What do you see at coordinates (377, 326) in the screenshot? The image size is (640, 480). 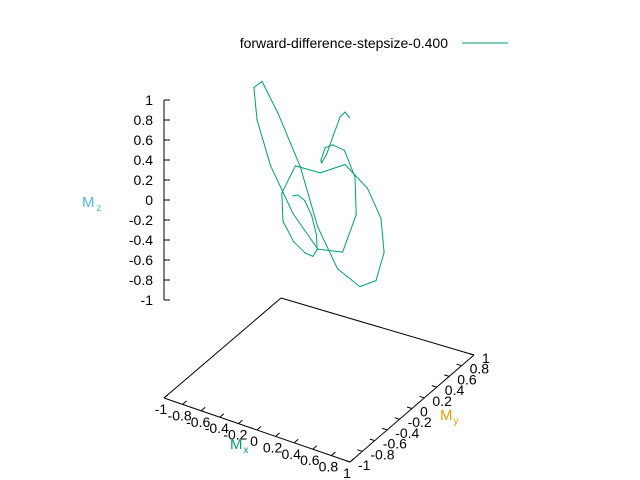 I see `floor-back-right` at bounding box center [377, 326].